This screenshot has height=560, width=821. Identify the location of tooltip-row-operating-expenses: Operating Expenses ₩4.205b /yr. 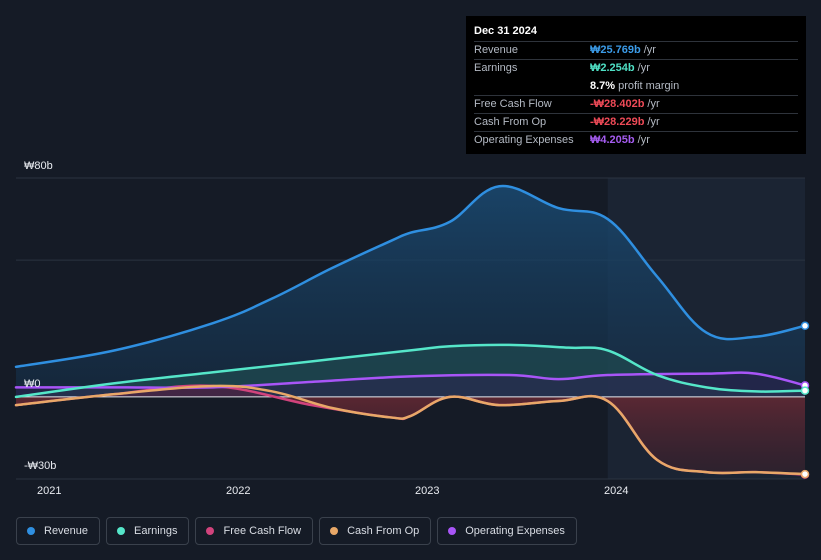
(636, 140).